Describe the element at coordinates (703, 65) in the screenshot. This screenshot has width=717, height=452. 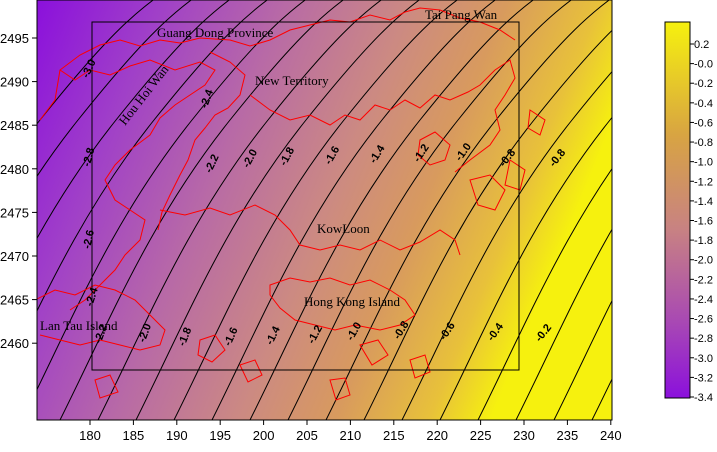
I see `colorbar-tick-label: -0.0` at that location.